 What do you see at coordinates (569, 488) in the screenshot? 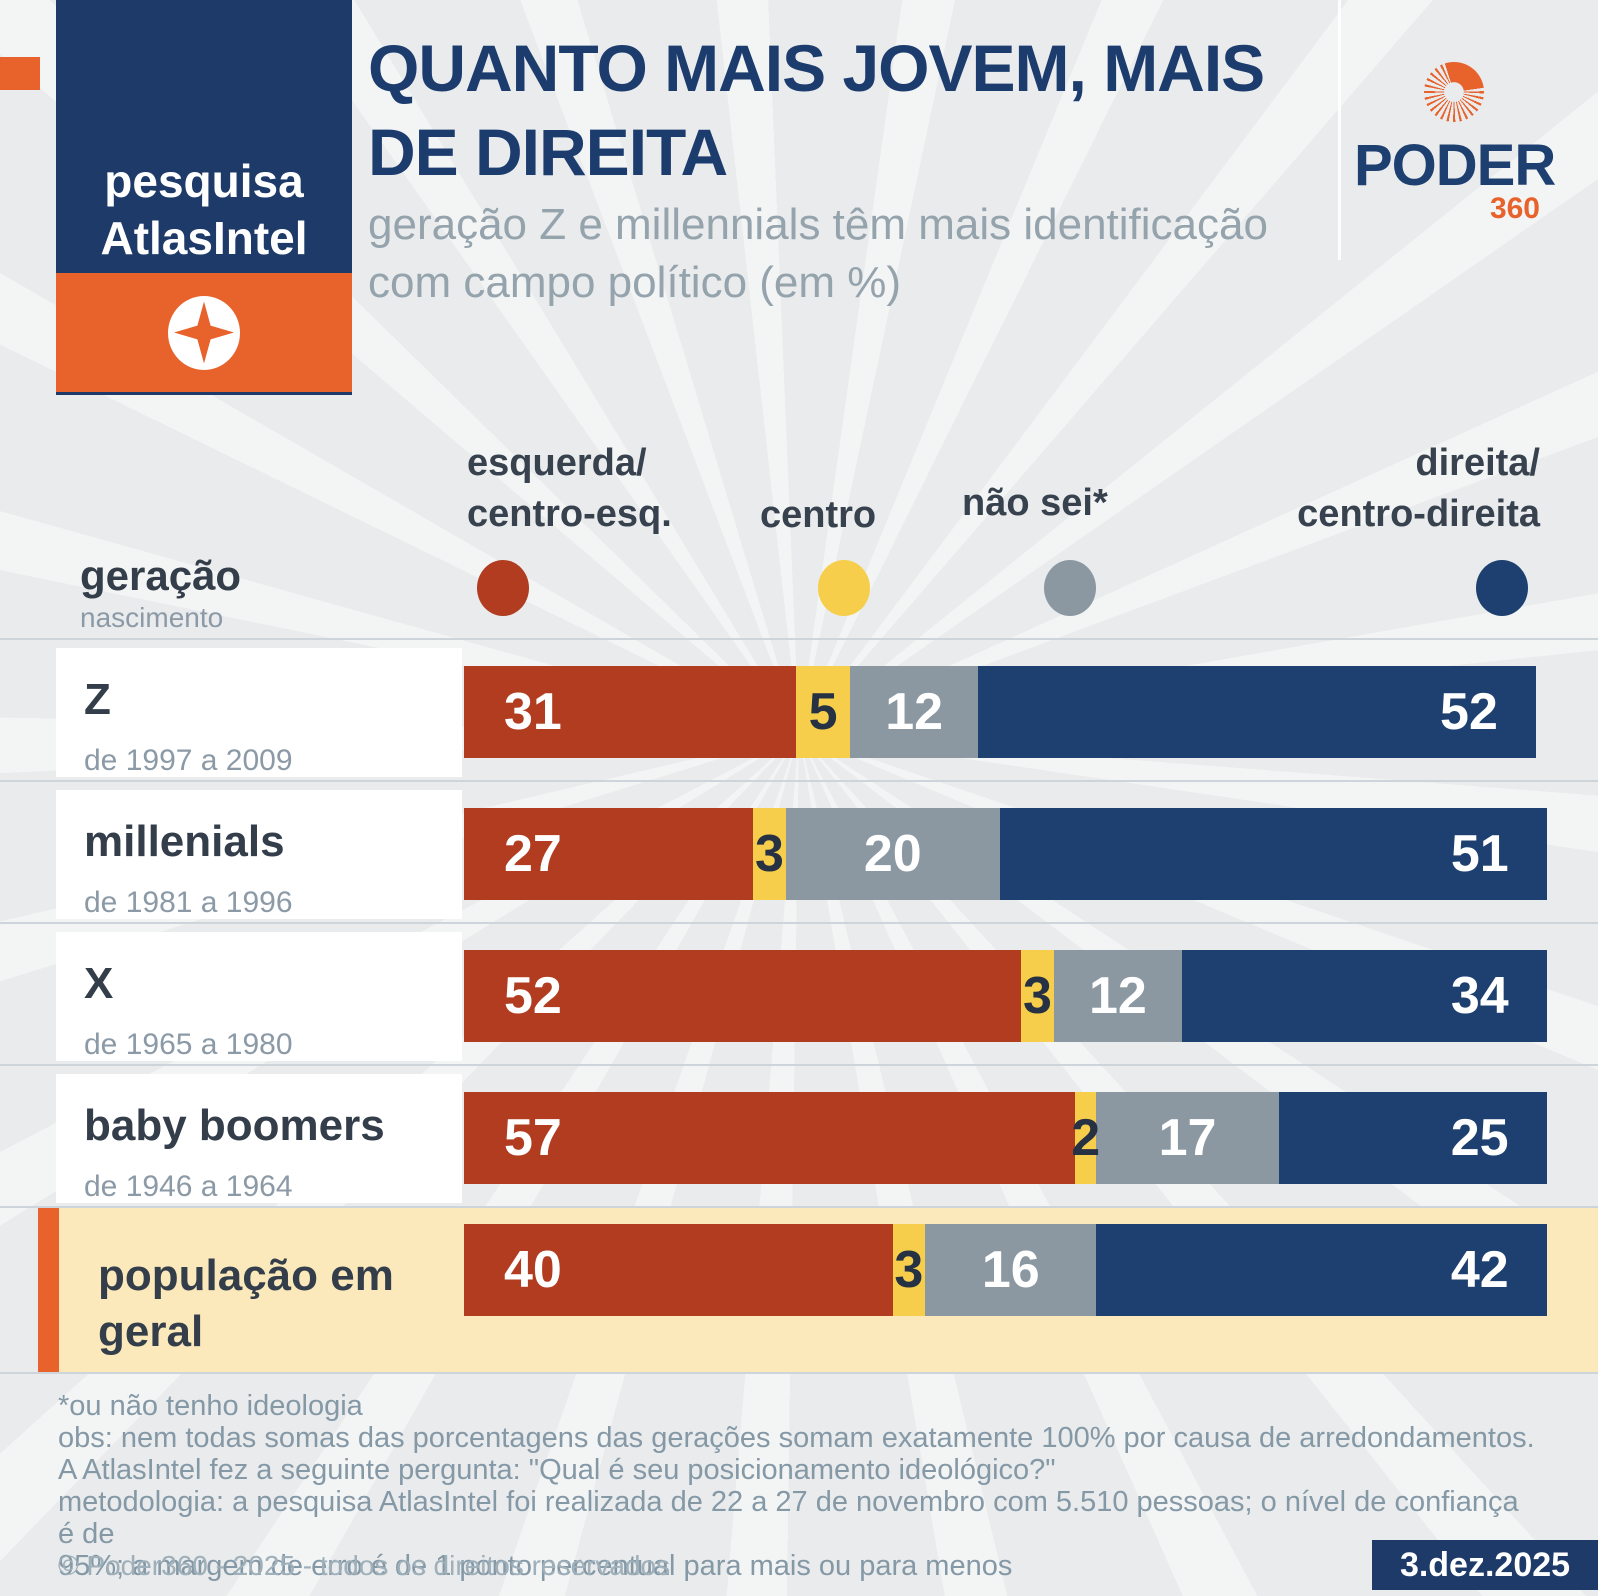
I see `legend-label-esquerda: esquerda/ centro-esq.` at bounding box center [569, 488].